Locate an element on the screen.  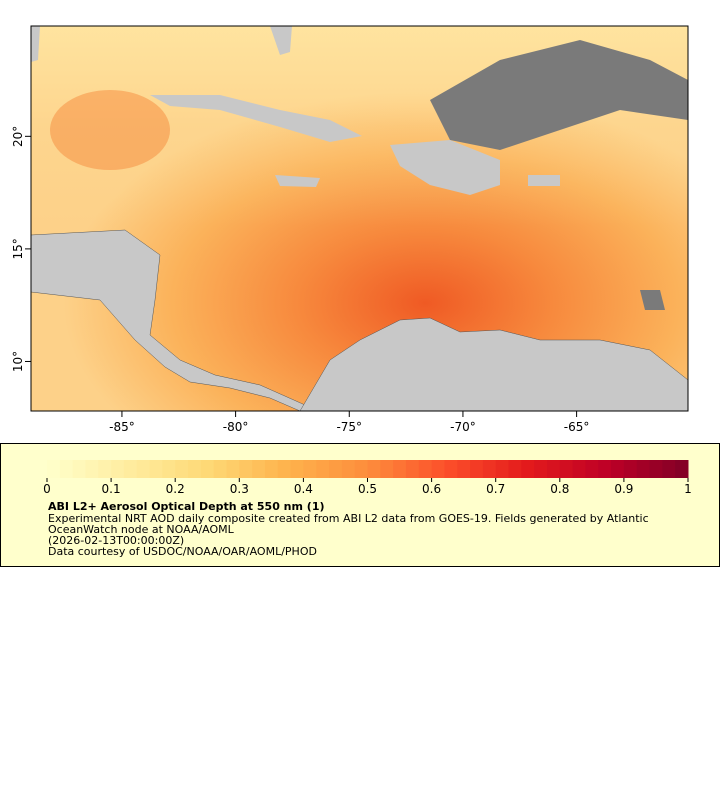
colorbar-tick-label: 0.6 is located at coordinates (431, 489).